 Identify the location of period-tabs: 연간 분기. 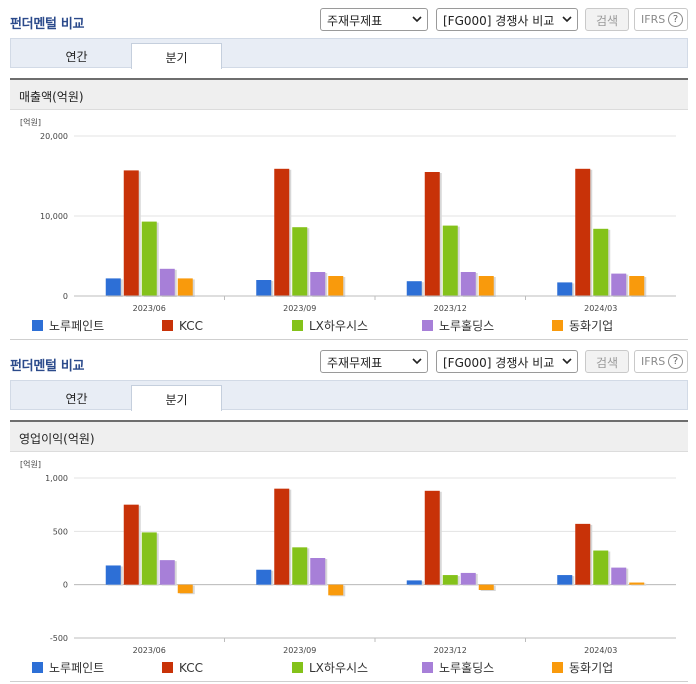
(349, 395).